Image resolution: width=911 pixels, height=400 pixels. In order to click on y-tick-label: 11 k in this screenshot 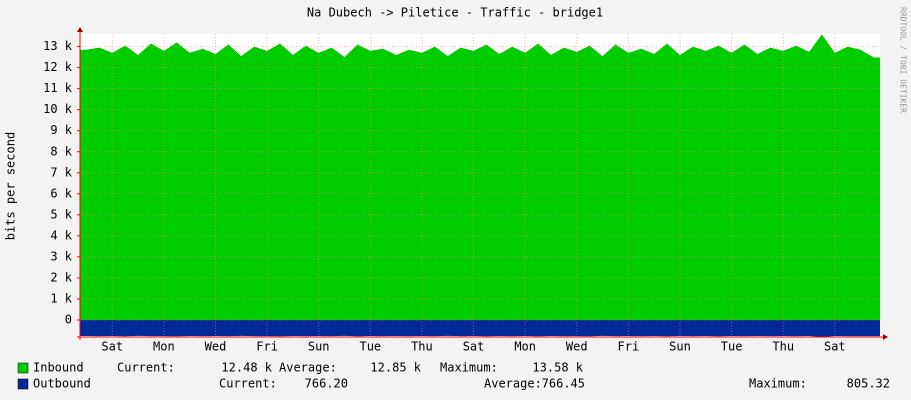, I will do `click(58, 88)`.